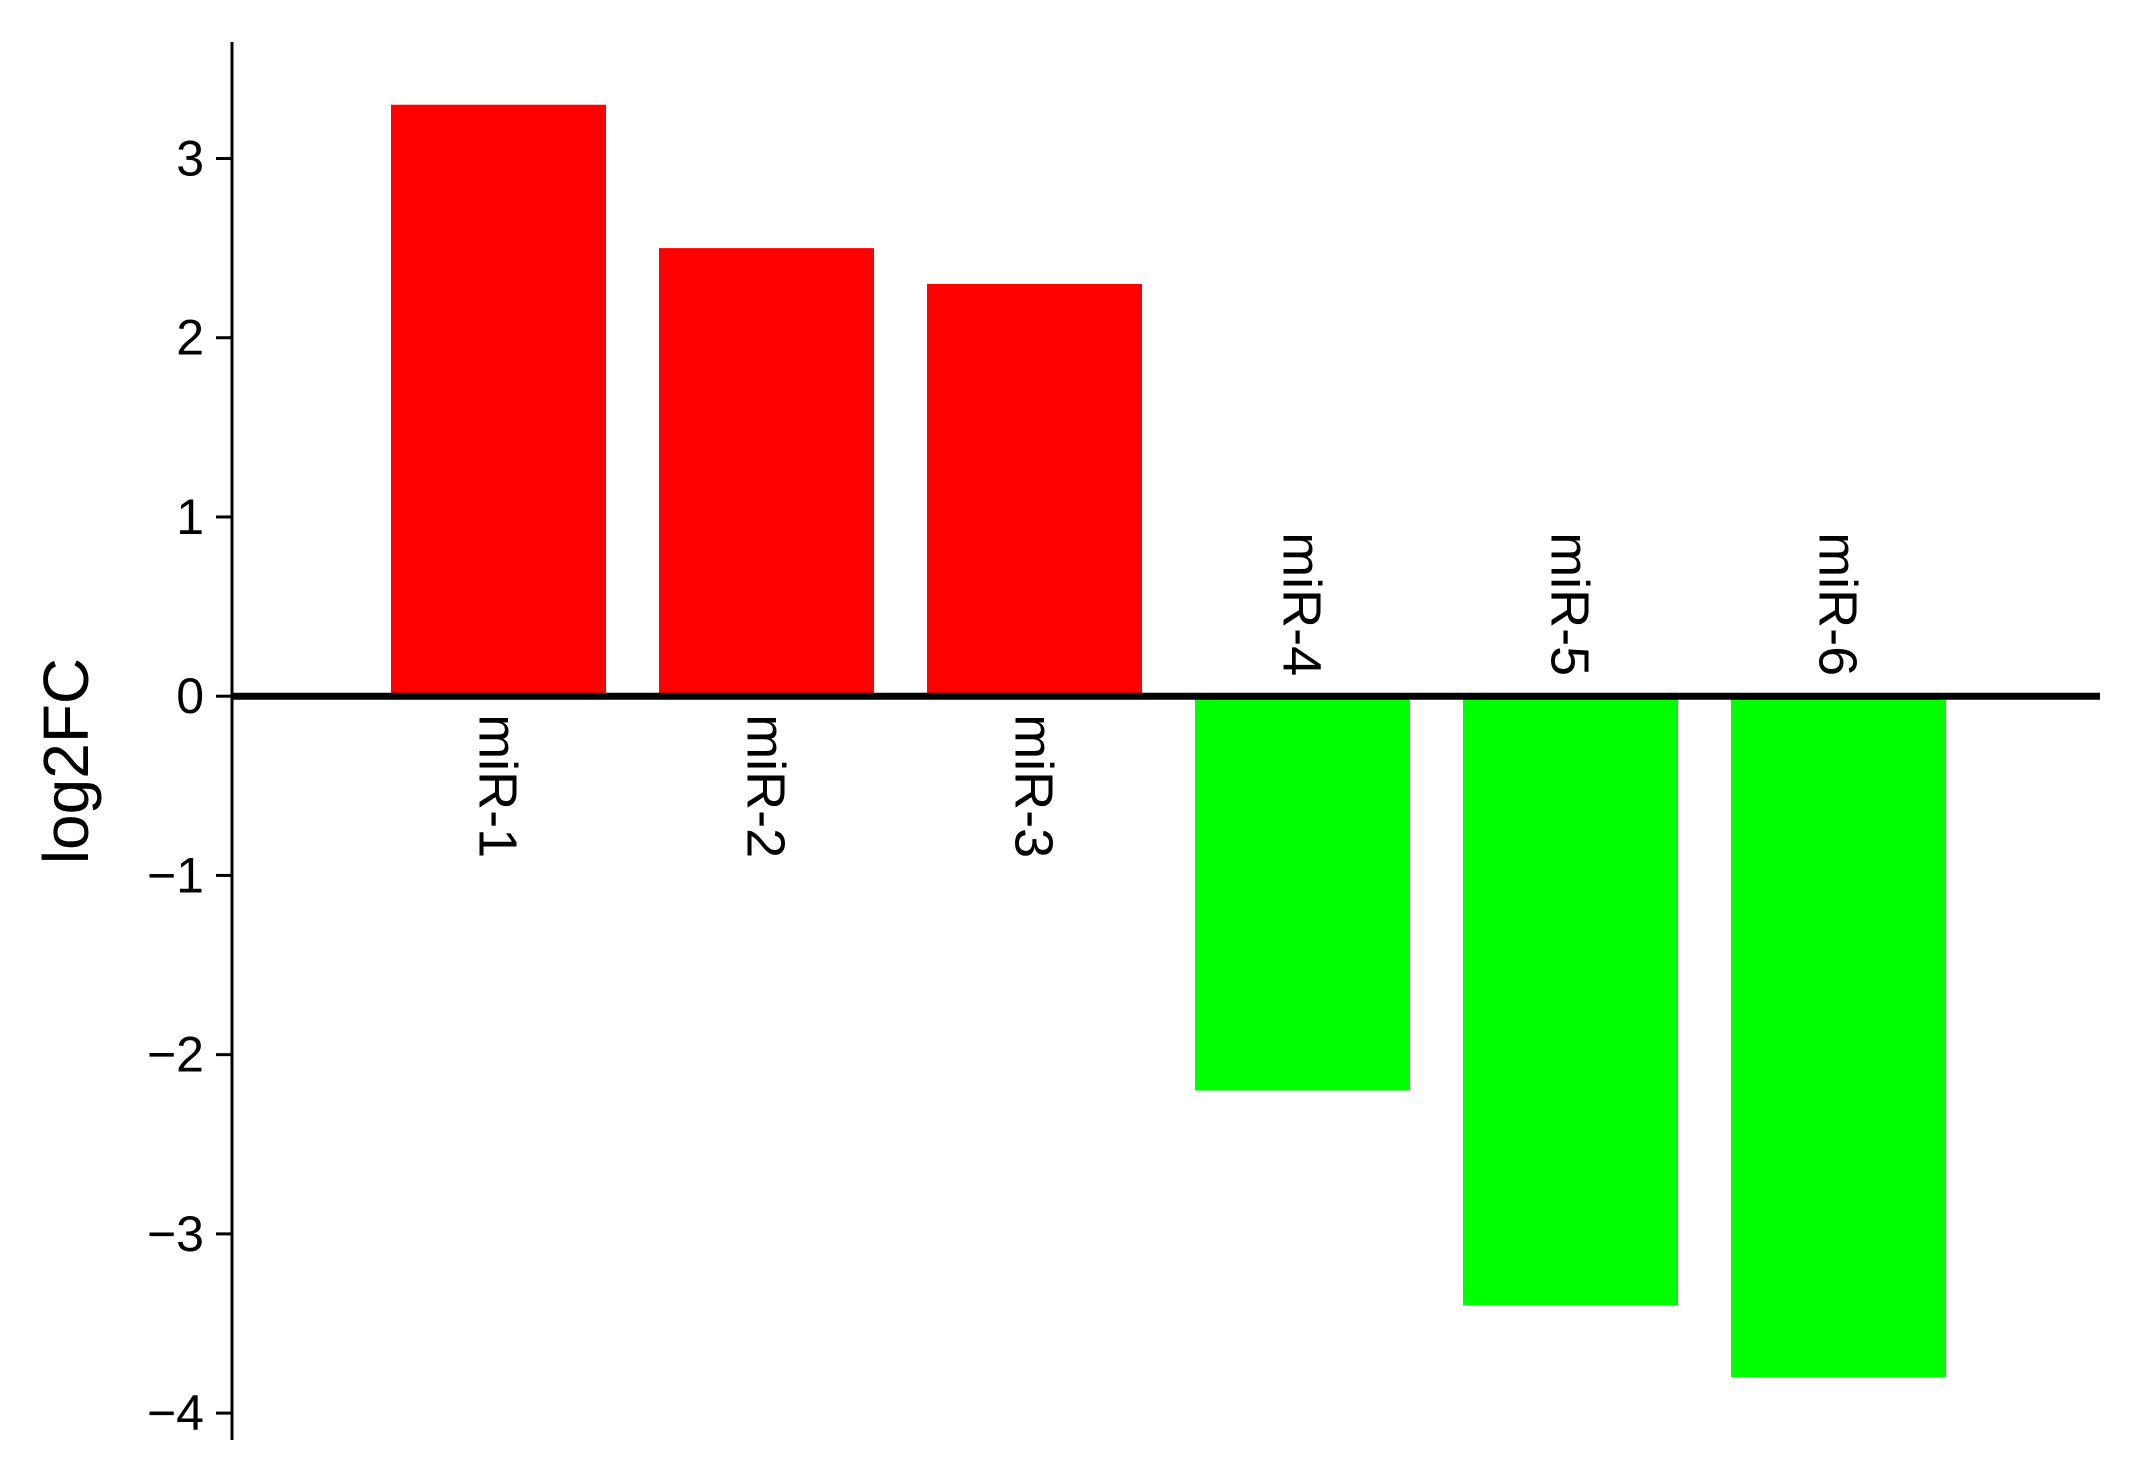  What do you see at coordinates (1034, 786) in the screenshot?
I see `category-label: miR-3` at bounding box center [1034, 786].